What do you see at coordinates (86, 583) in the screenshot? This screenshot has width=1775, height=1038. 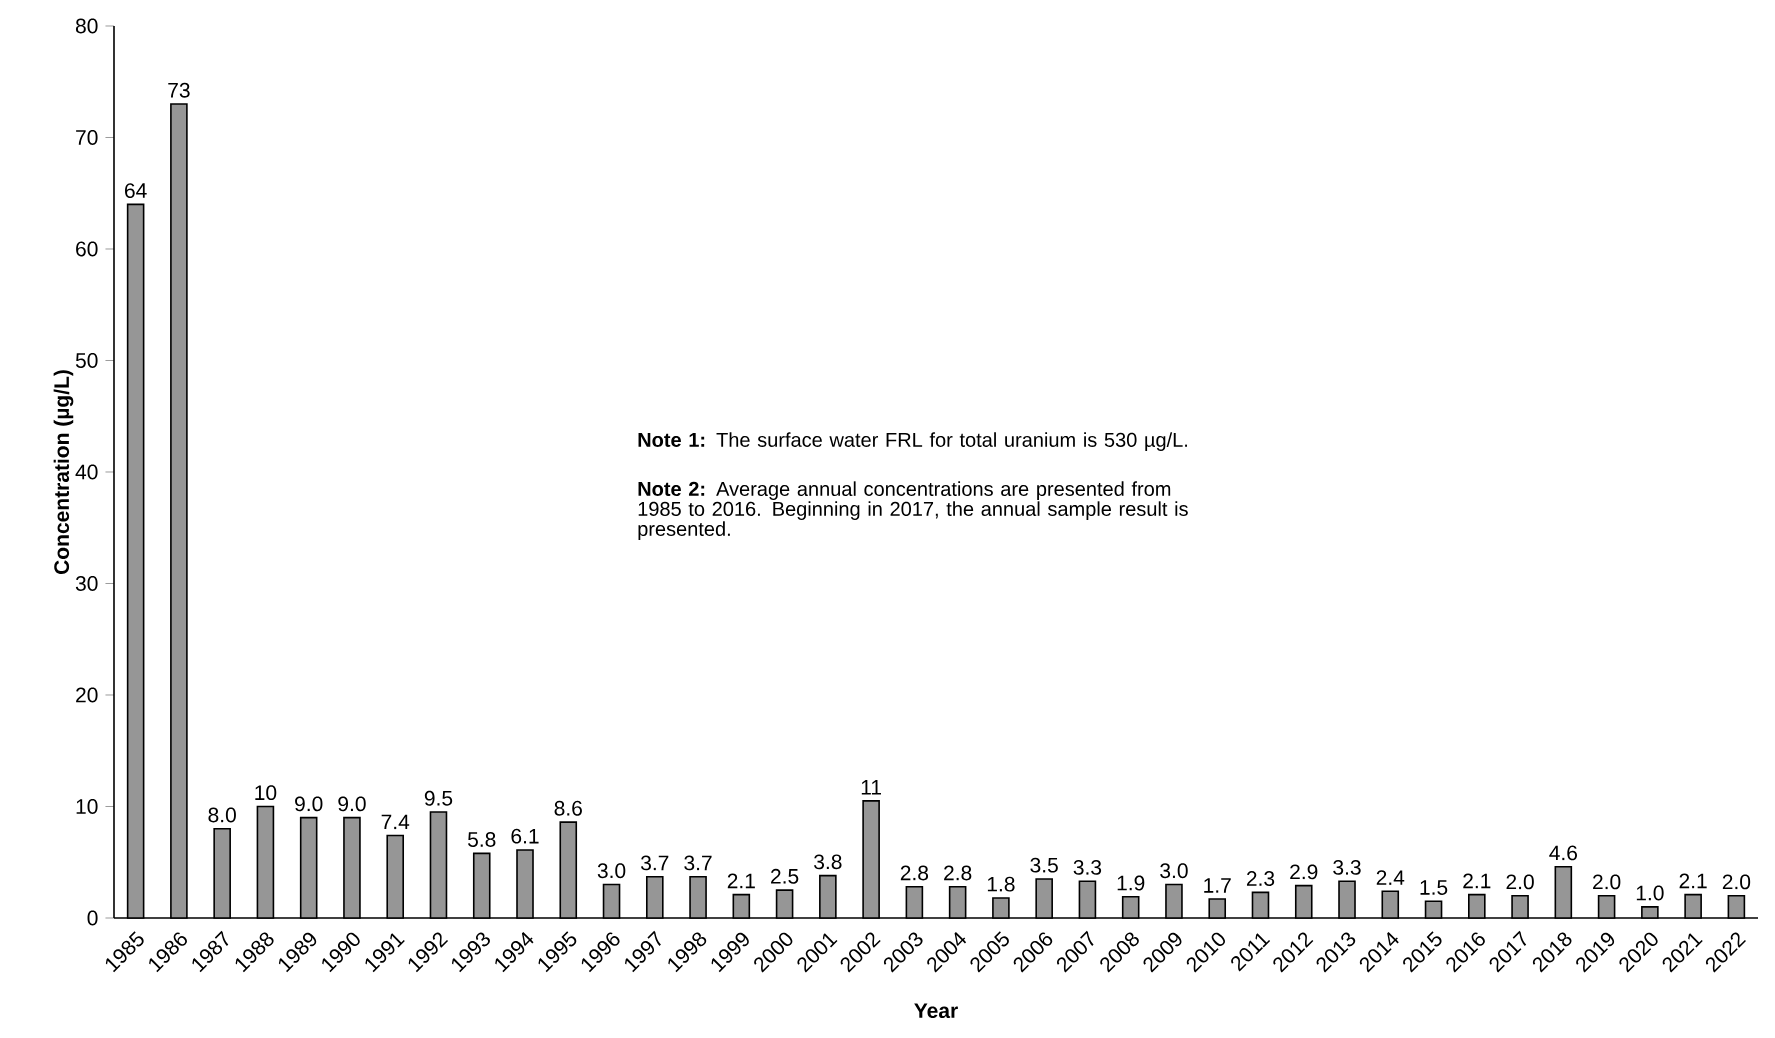 I see `y-tick-label: 30` at bounding box center [86, 583].